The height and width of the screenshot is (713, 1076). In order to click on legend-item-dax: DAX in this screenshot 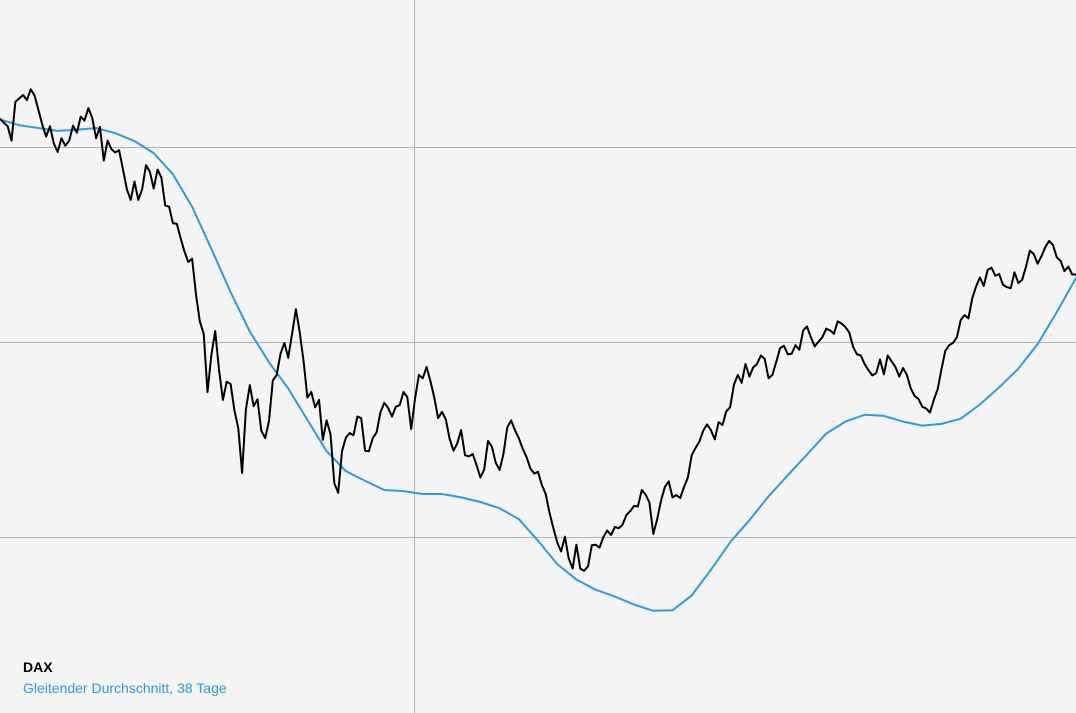, I will do `click(38, 667)`.